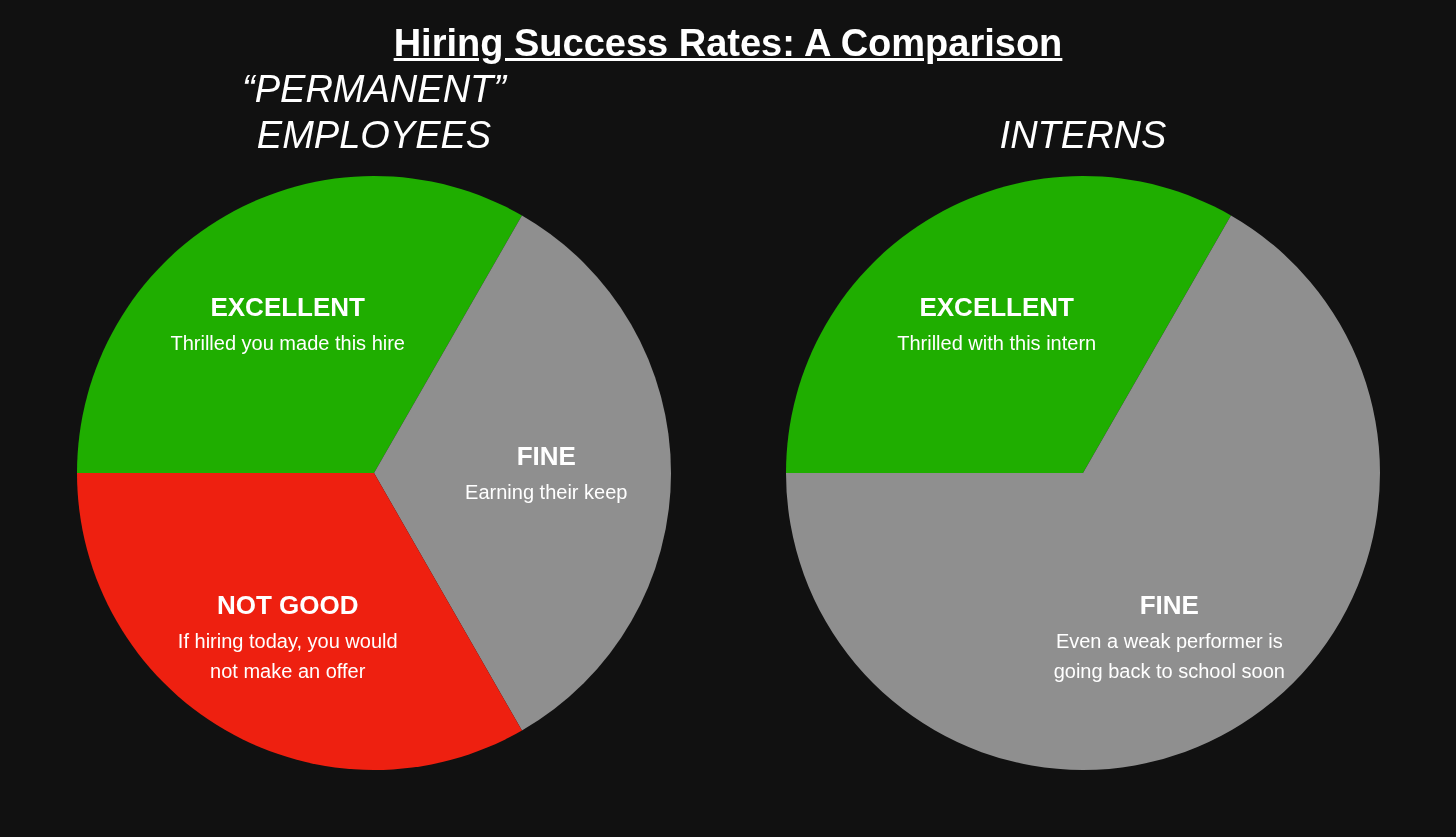 The height and width of the screenshot is (837, 1456). I want to click on pie-slice, so click(1008, 324).